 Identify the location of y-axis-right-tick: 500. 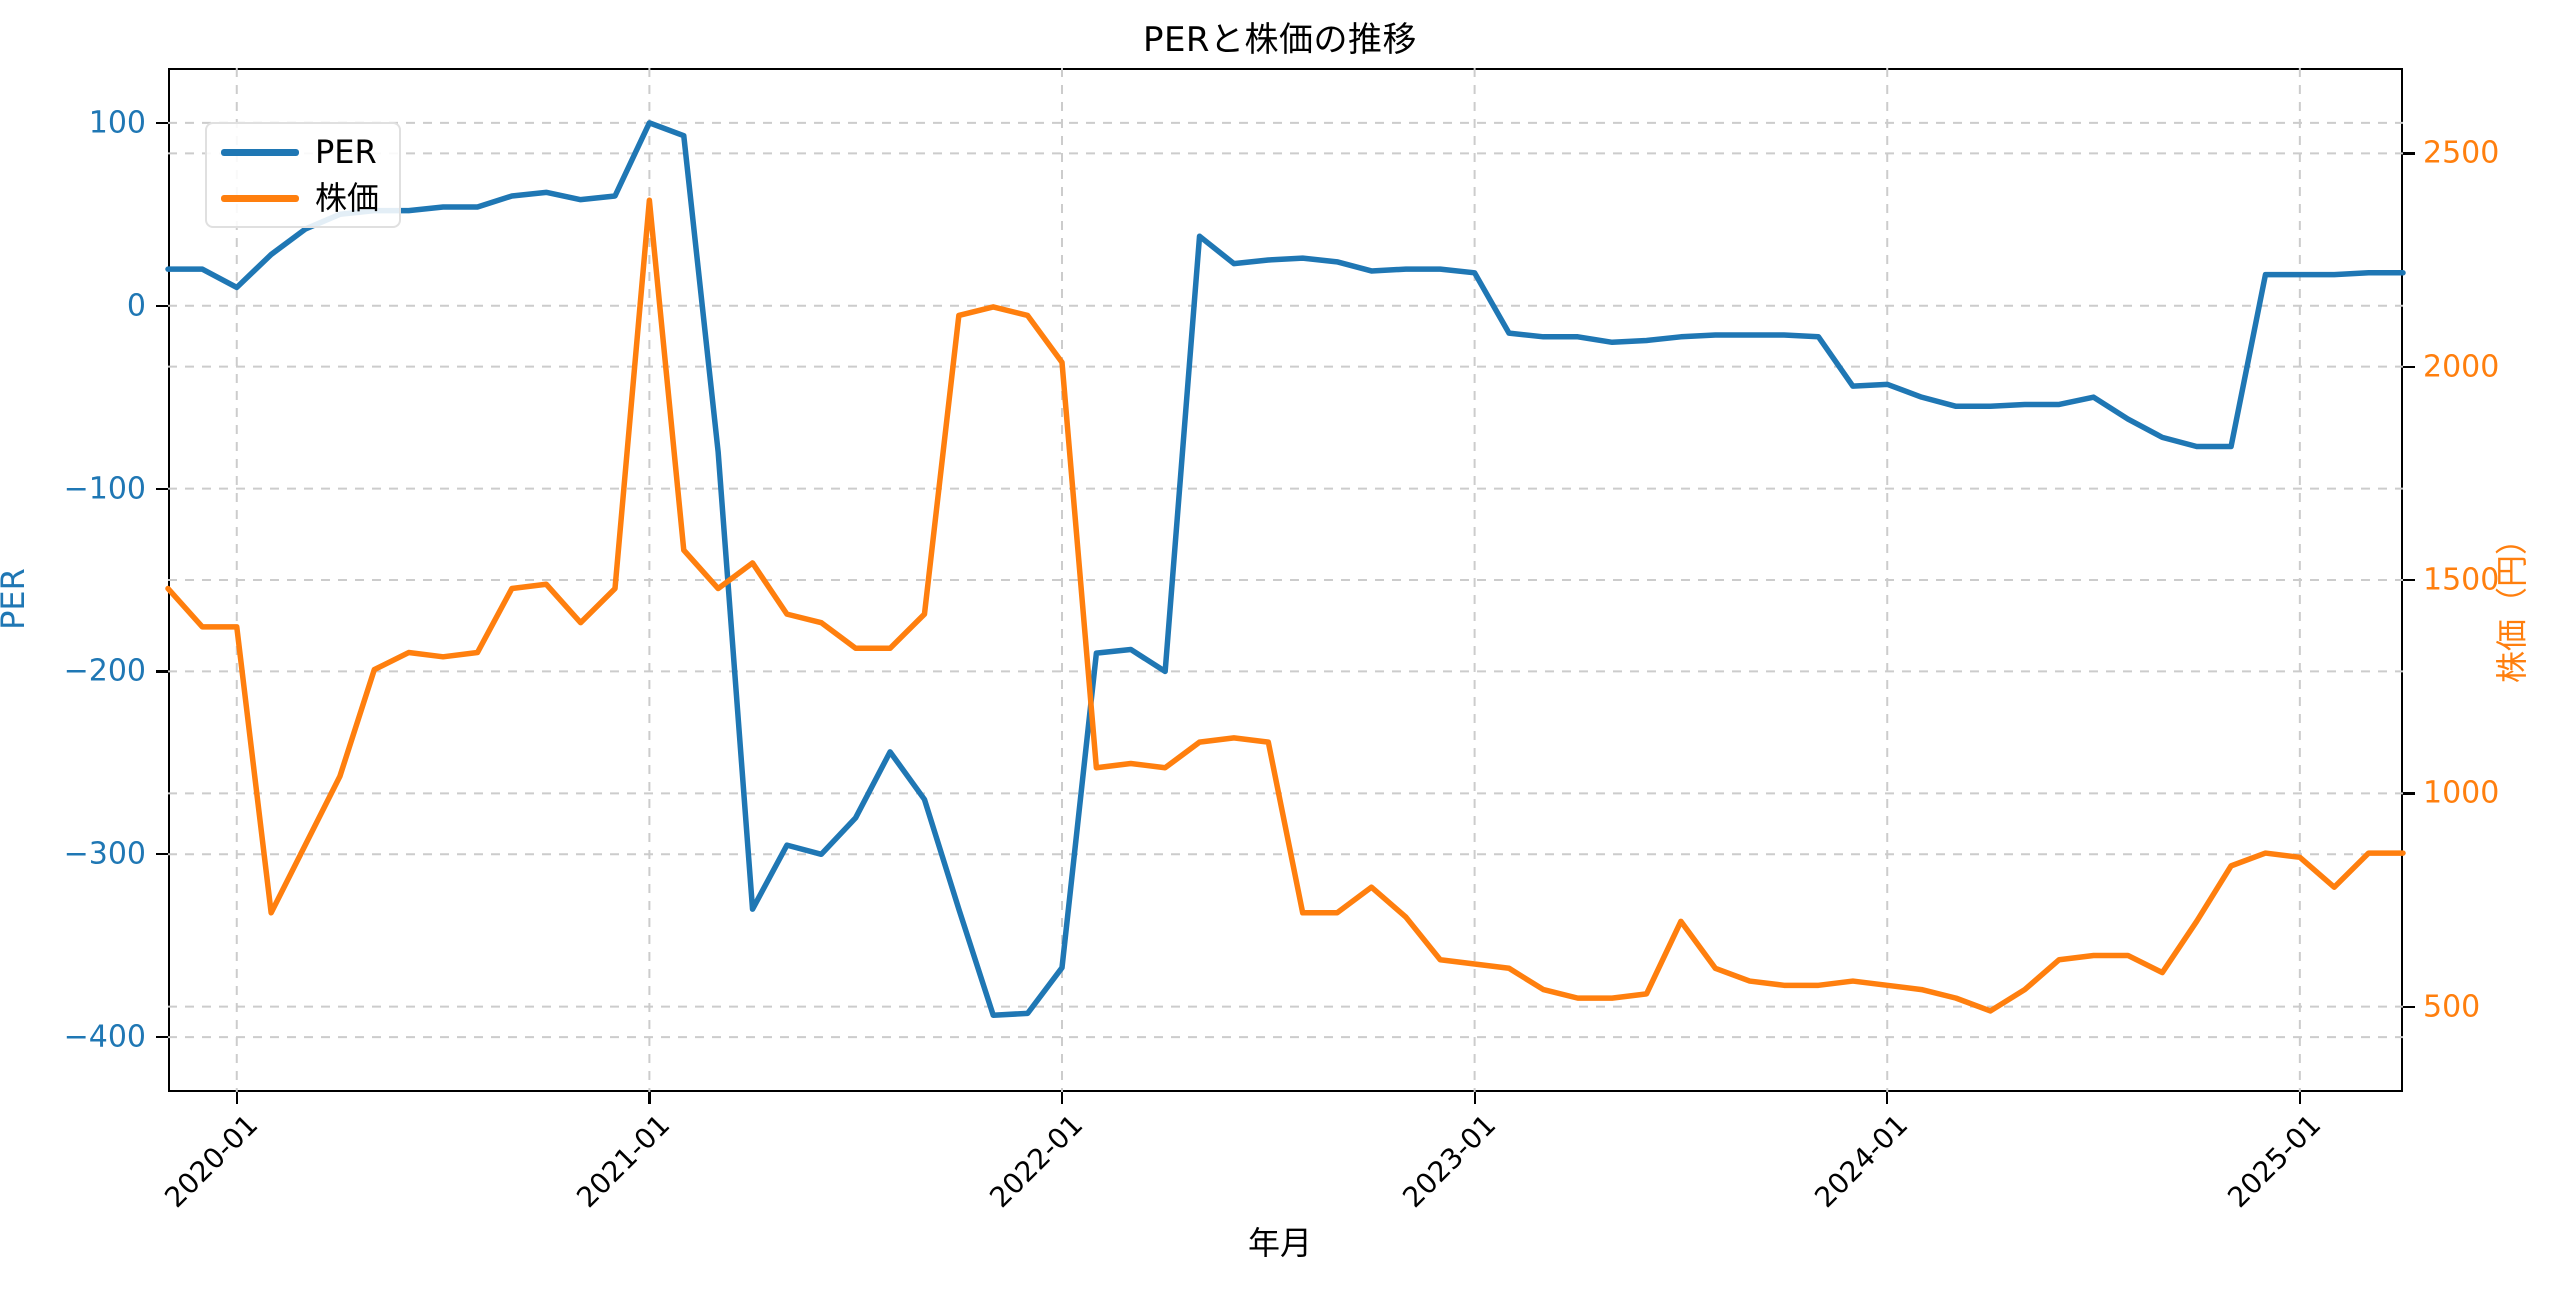
(2452, 1007).